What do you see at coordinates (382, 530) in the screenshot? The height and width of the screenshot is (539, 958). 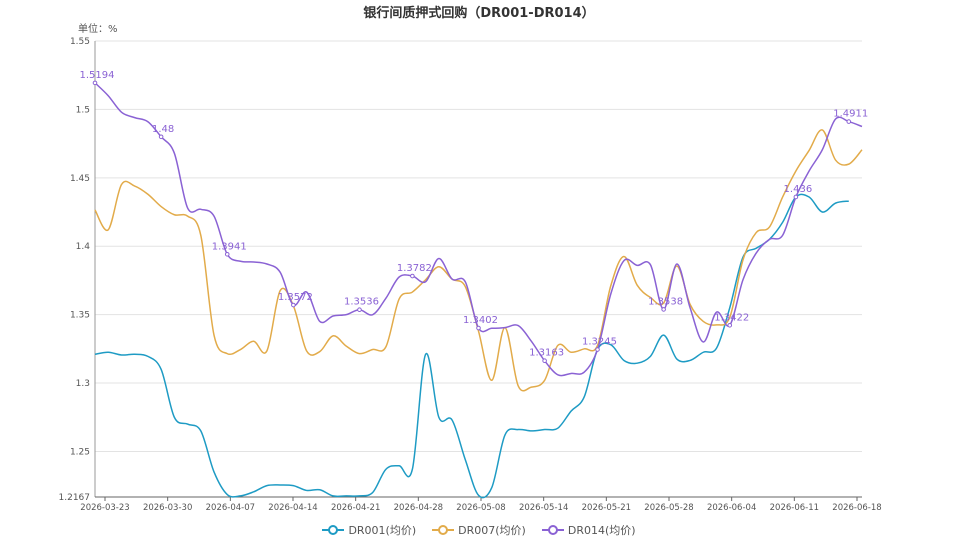 I see `legend-label-dr001: DR001(均价)` at bounding box center [382, 530].